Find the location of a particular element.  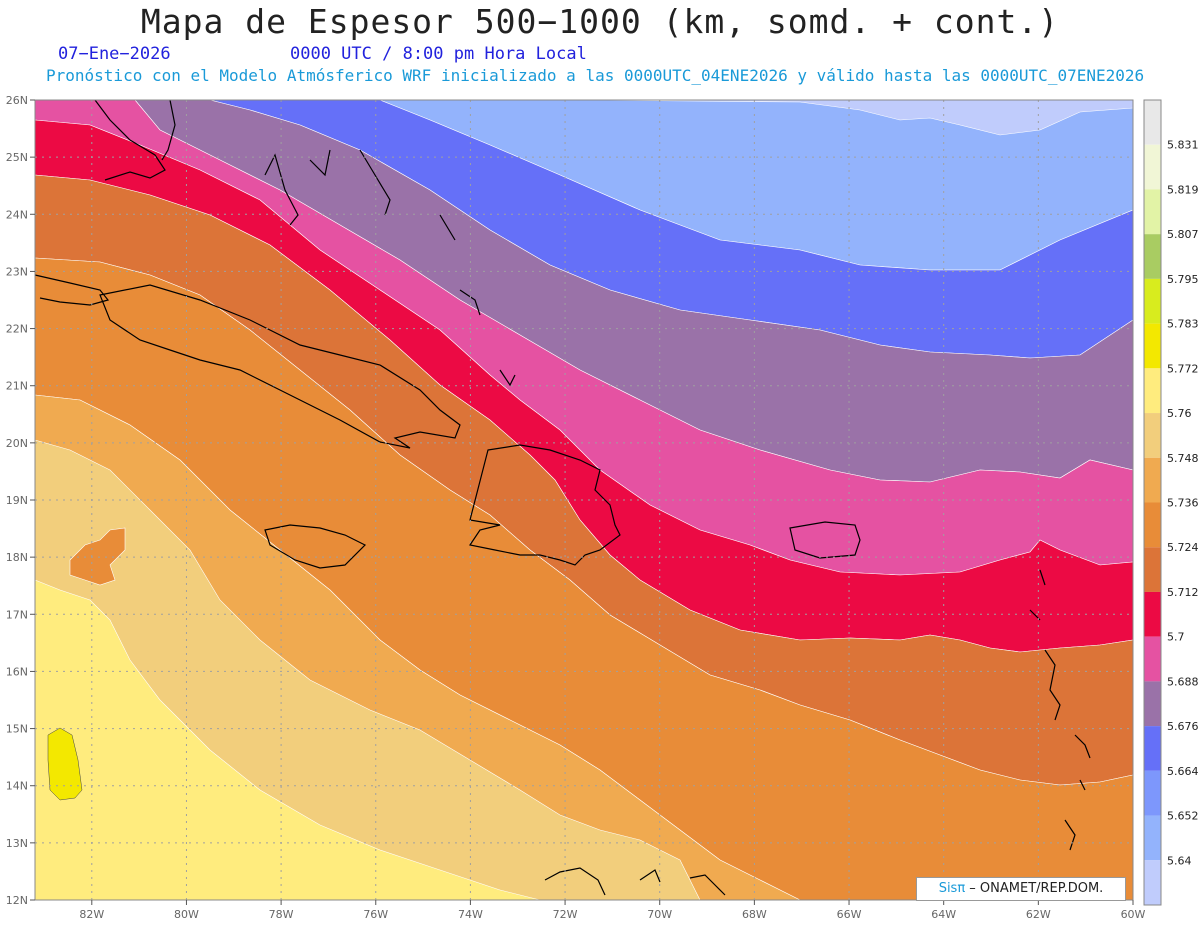

lon-label: 72W is located at coordinates (565, 914).